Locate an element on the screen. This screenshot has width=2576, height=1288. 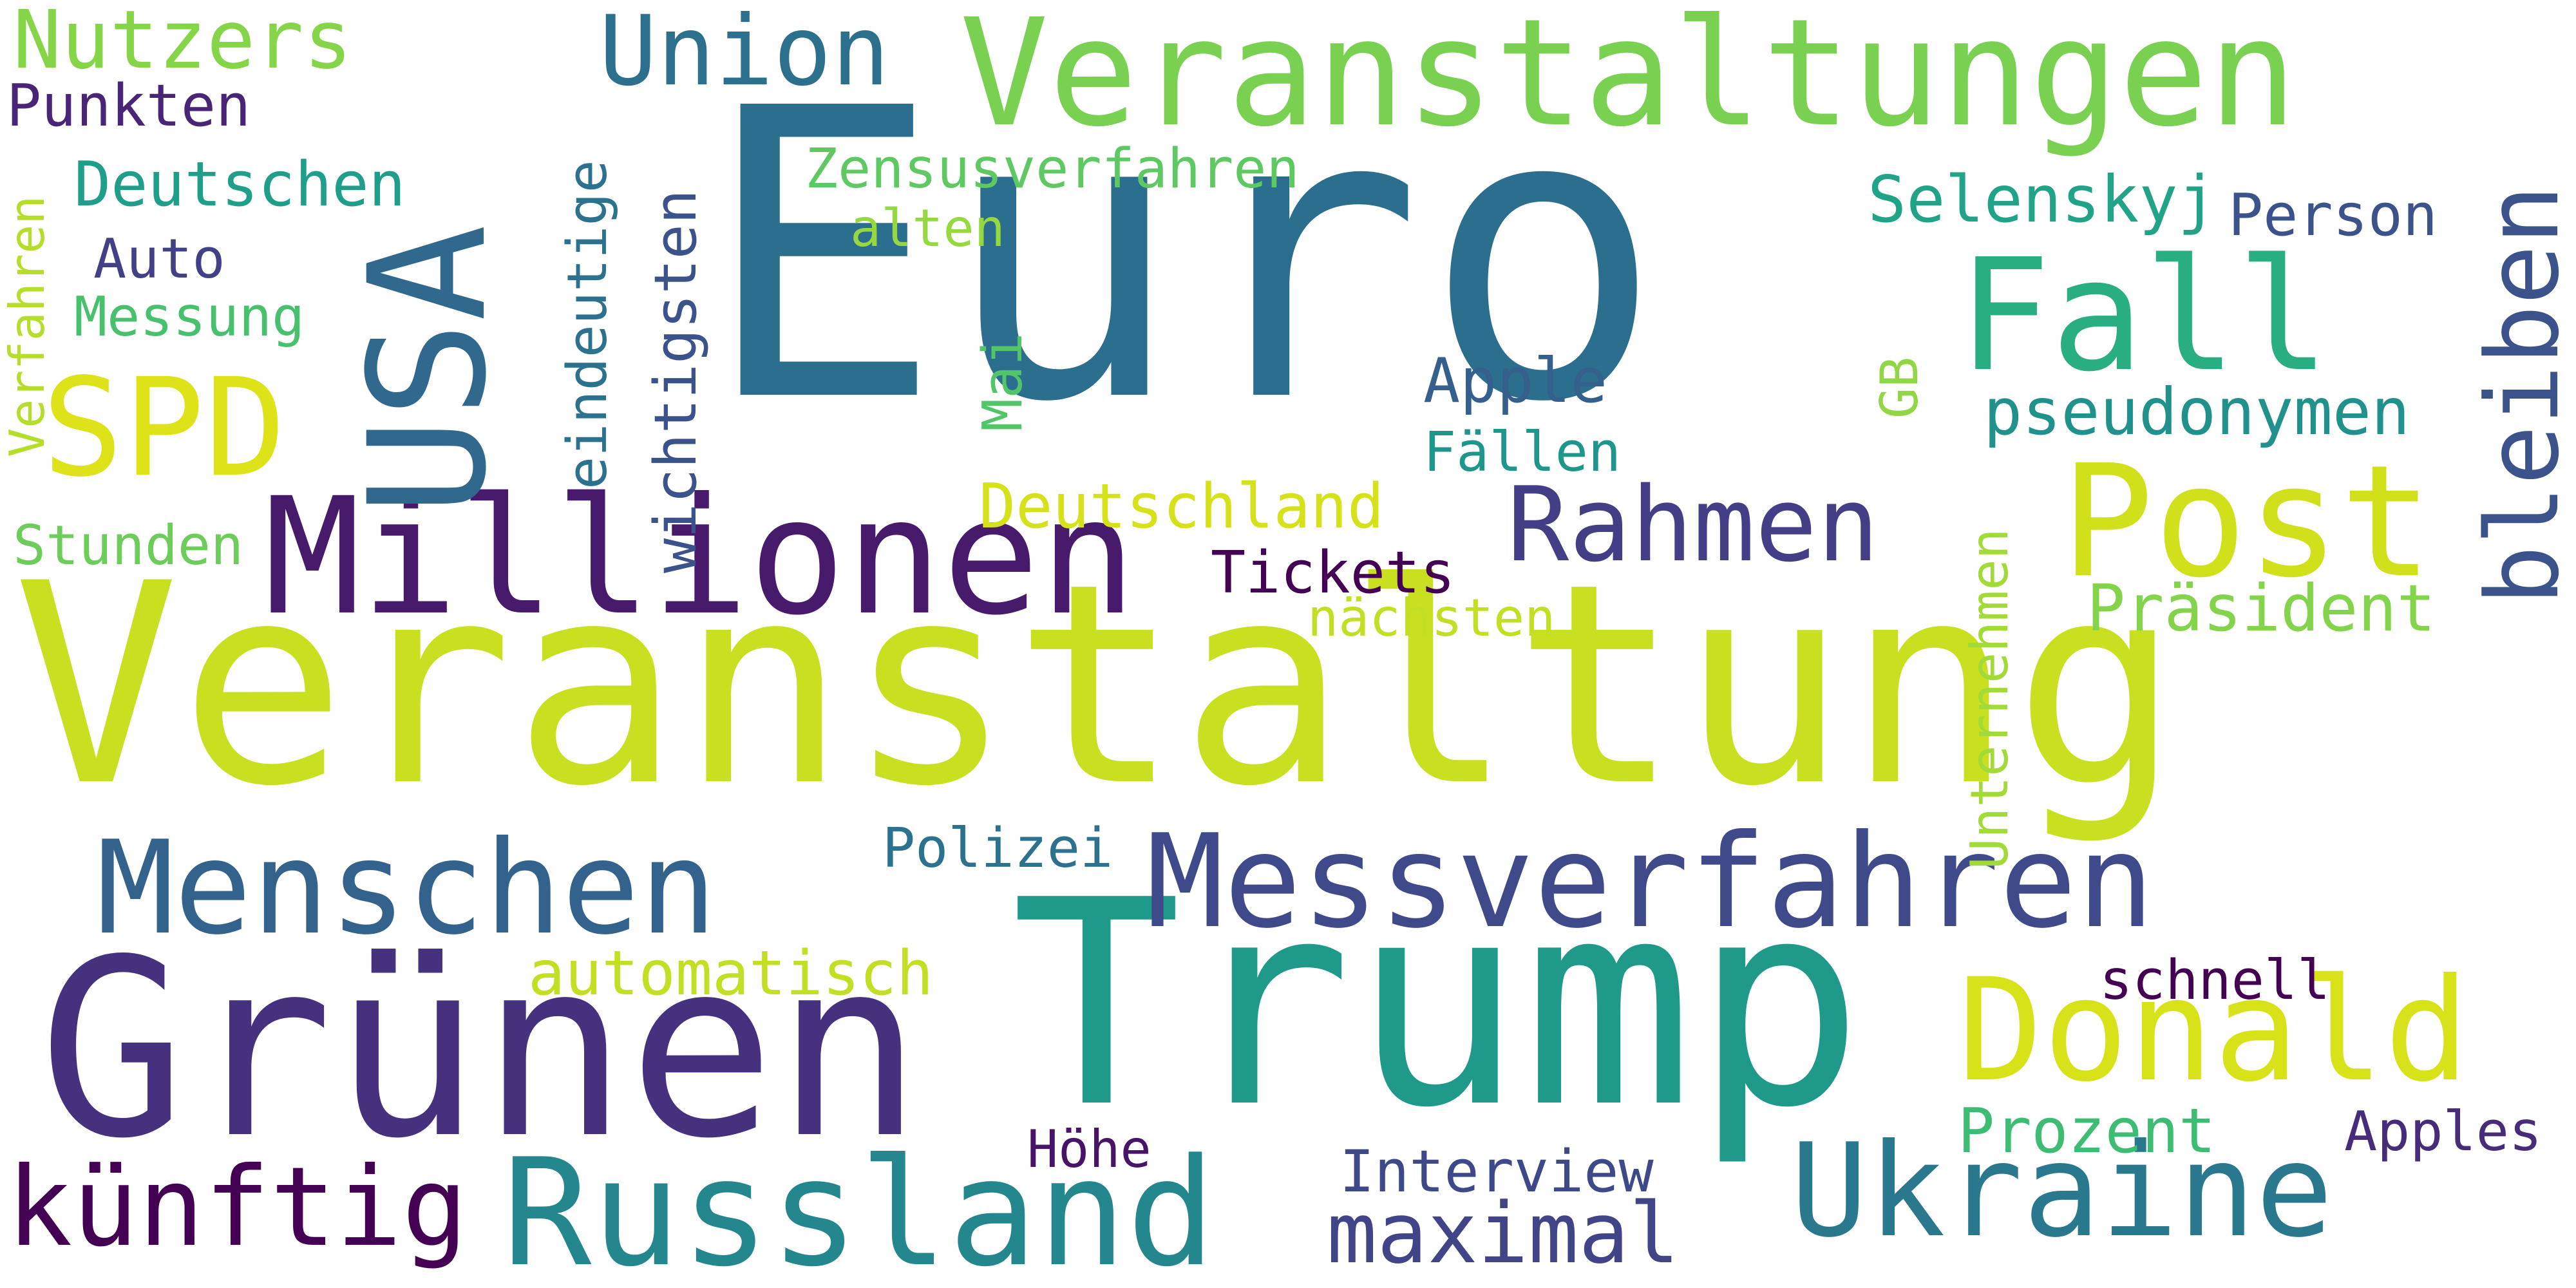
word-post: Post is located at coordinates (2247, 522).